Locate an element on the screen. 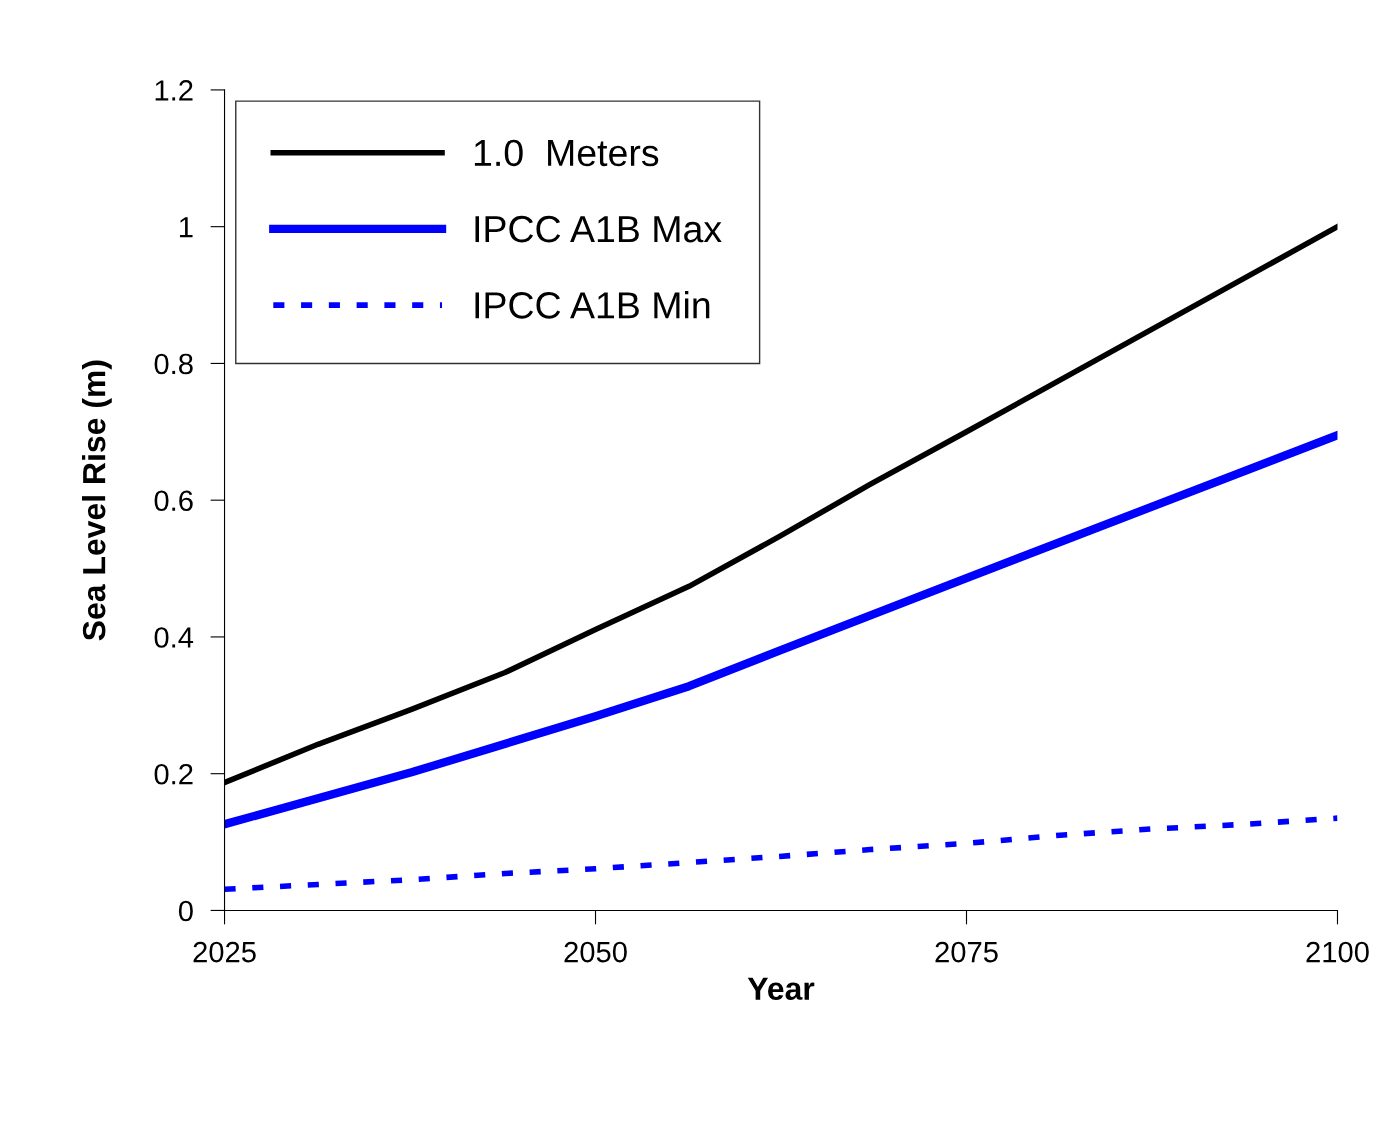 Image resolution: width=1386 pixels, height=1124 pixels. x-tick-label: 2075 is located at coordinates (966, 952).